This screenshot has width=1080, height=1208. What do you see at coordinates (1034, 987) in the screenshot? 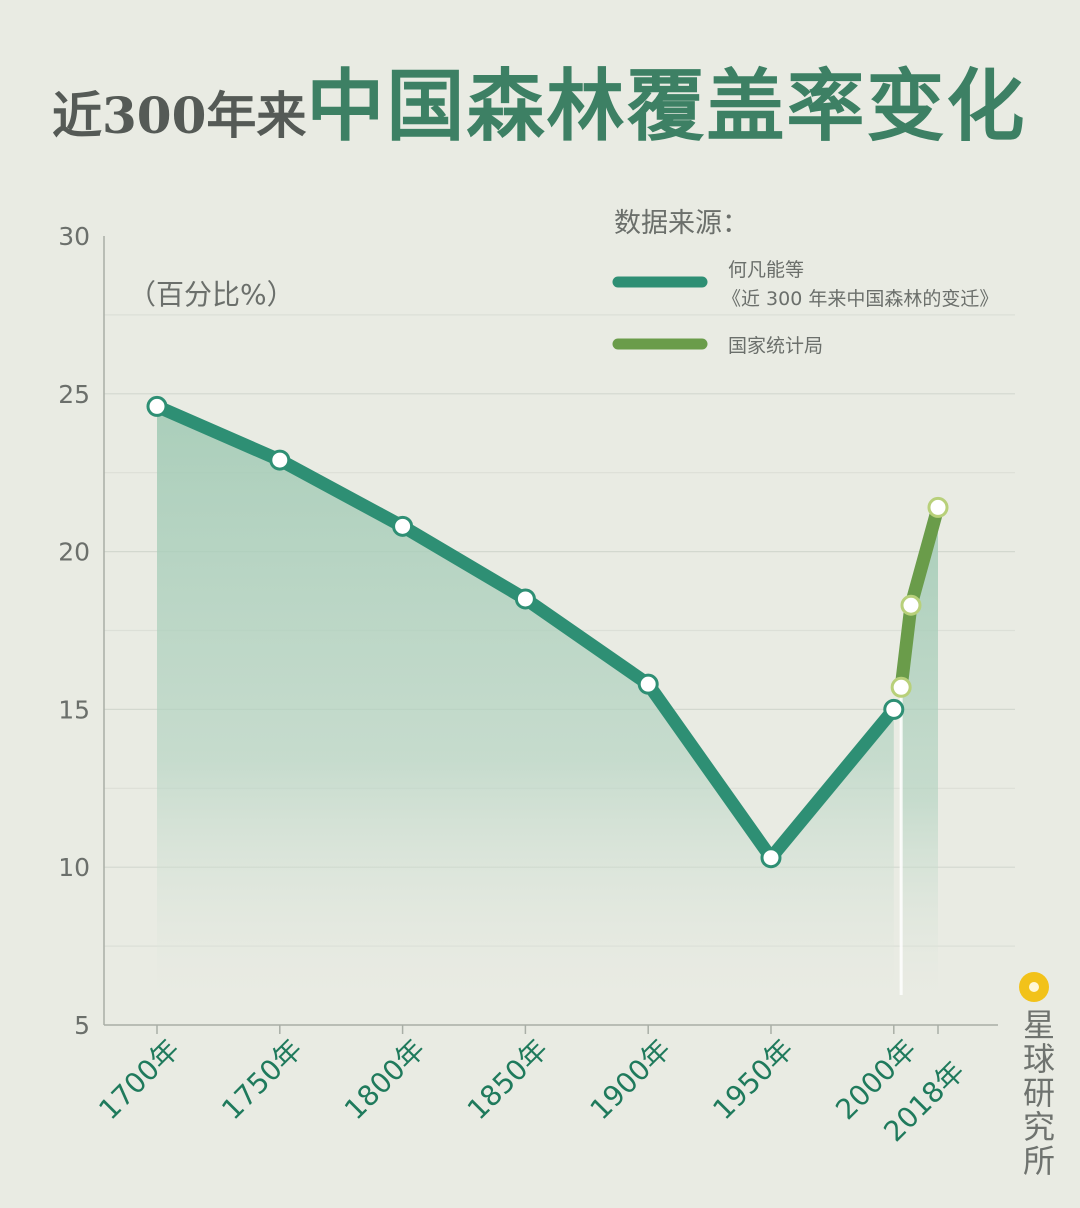
I see `sun-logo-icon` at bounding box center [1034, 987].